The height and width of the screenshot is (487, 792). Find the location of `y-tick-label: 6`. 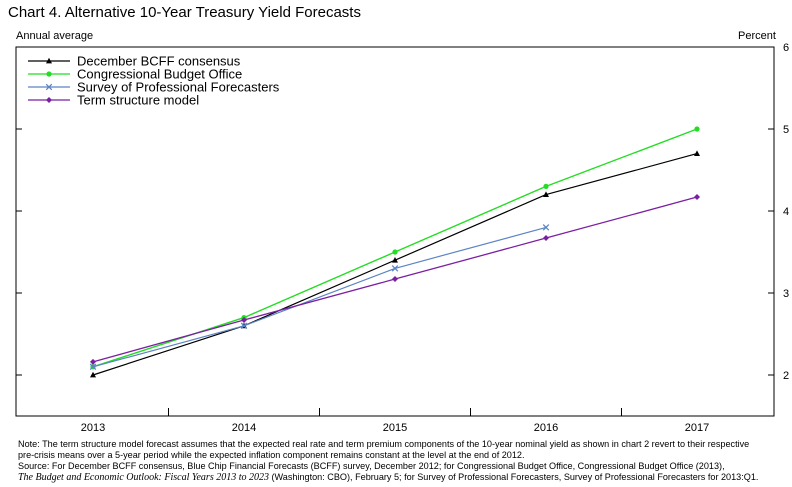

y-tick-label: 6 is located at coordinates (786, 48).